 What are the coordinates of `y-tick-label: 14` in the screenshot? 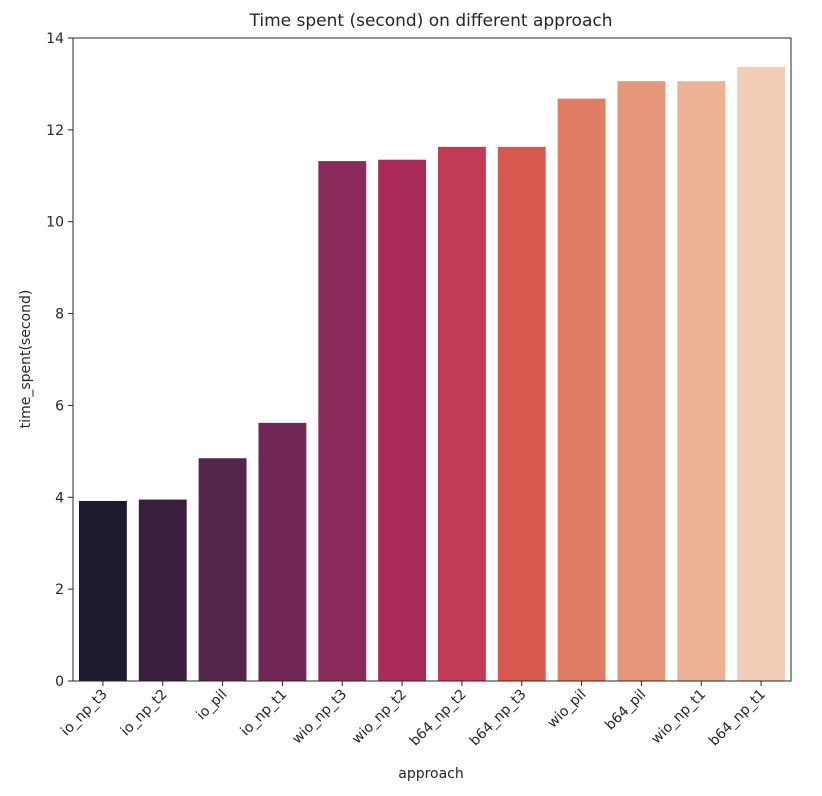 It's located at (55, 39).